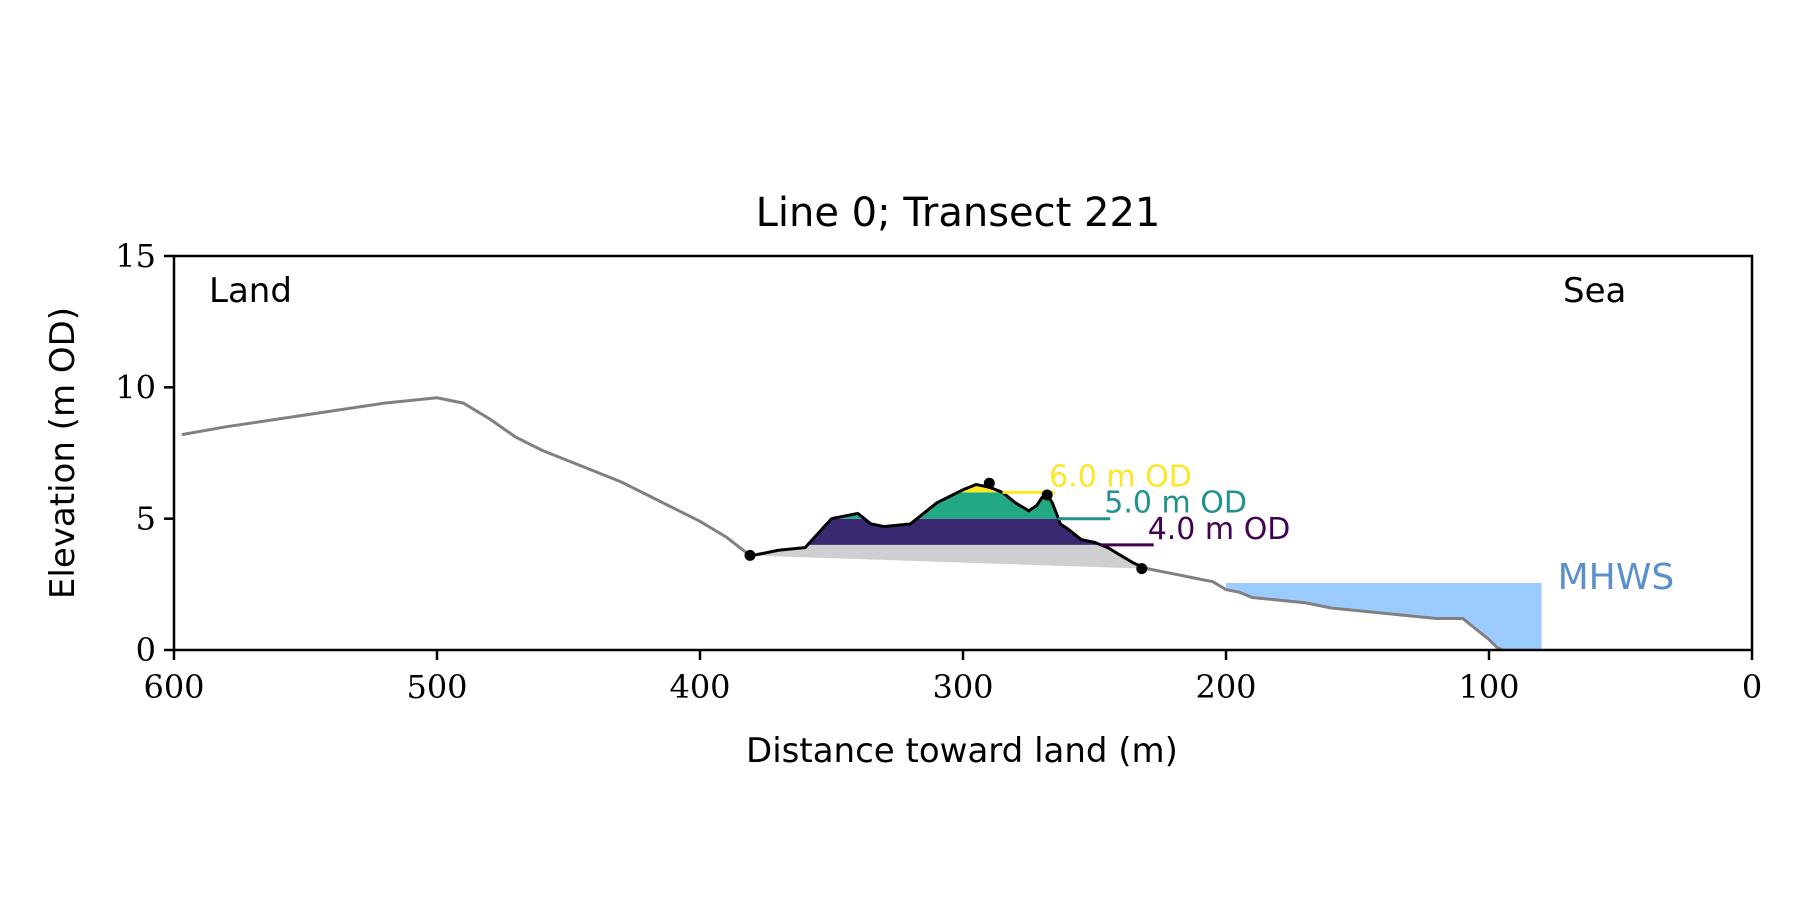 Image resolution: width=1800 pixels, height=900 pixels. Describe the element at coordinates (989, 483) in the screenshot. I see `dune-crest-point` at that location.